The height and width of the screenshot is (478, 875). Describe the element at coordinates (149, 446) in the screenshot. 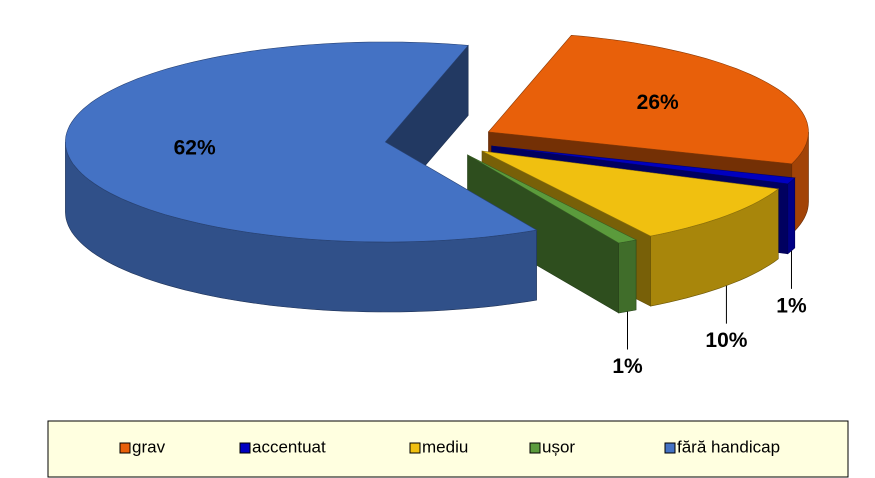

I see `legend-label: grav` at that location.